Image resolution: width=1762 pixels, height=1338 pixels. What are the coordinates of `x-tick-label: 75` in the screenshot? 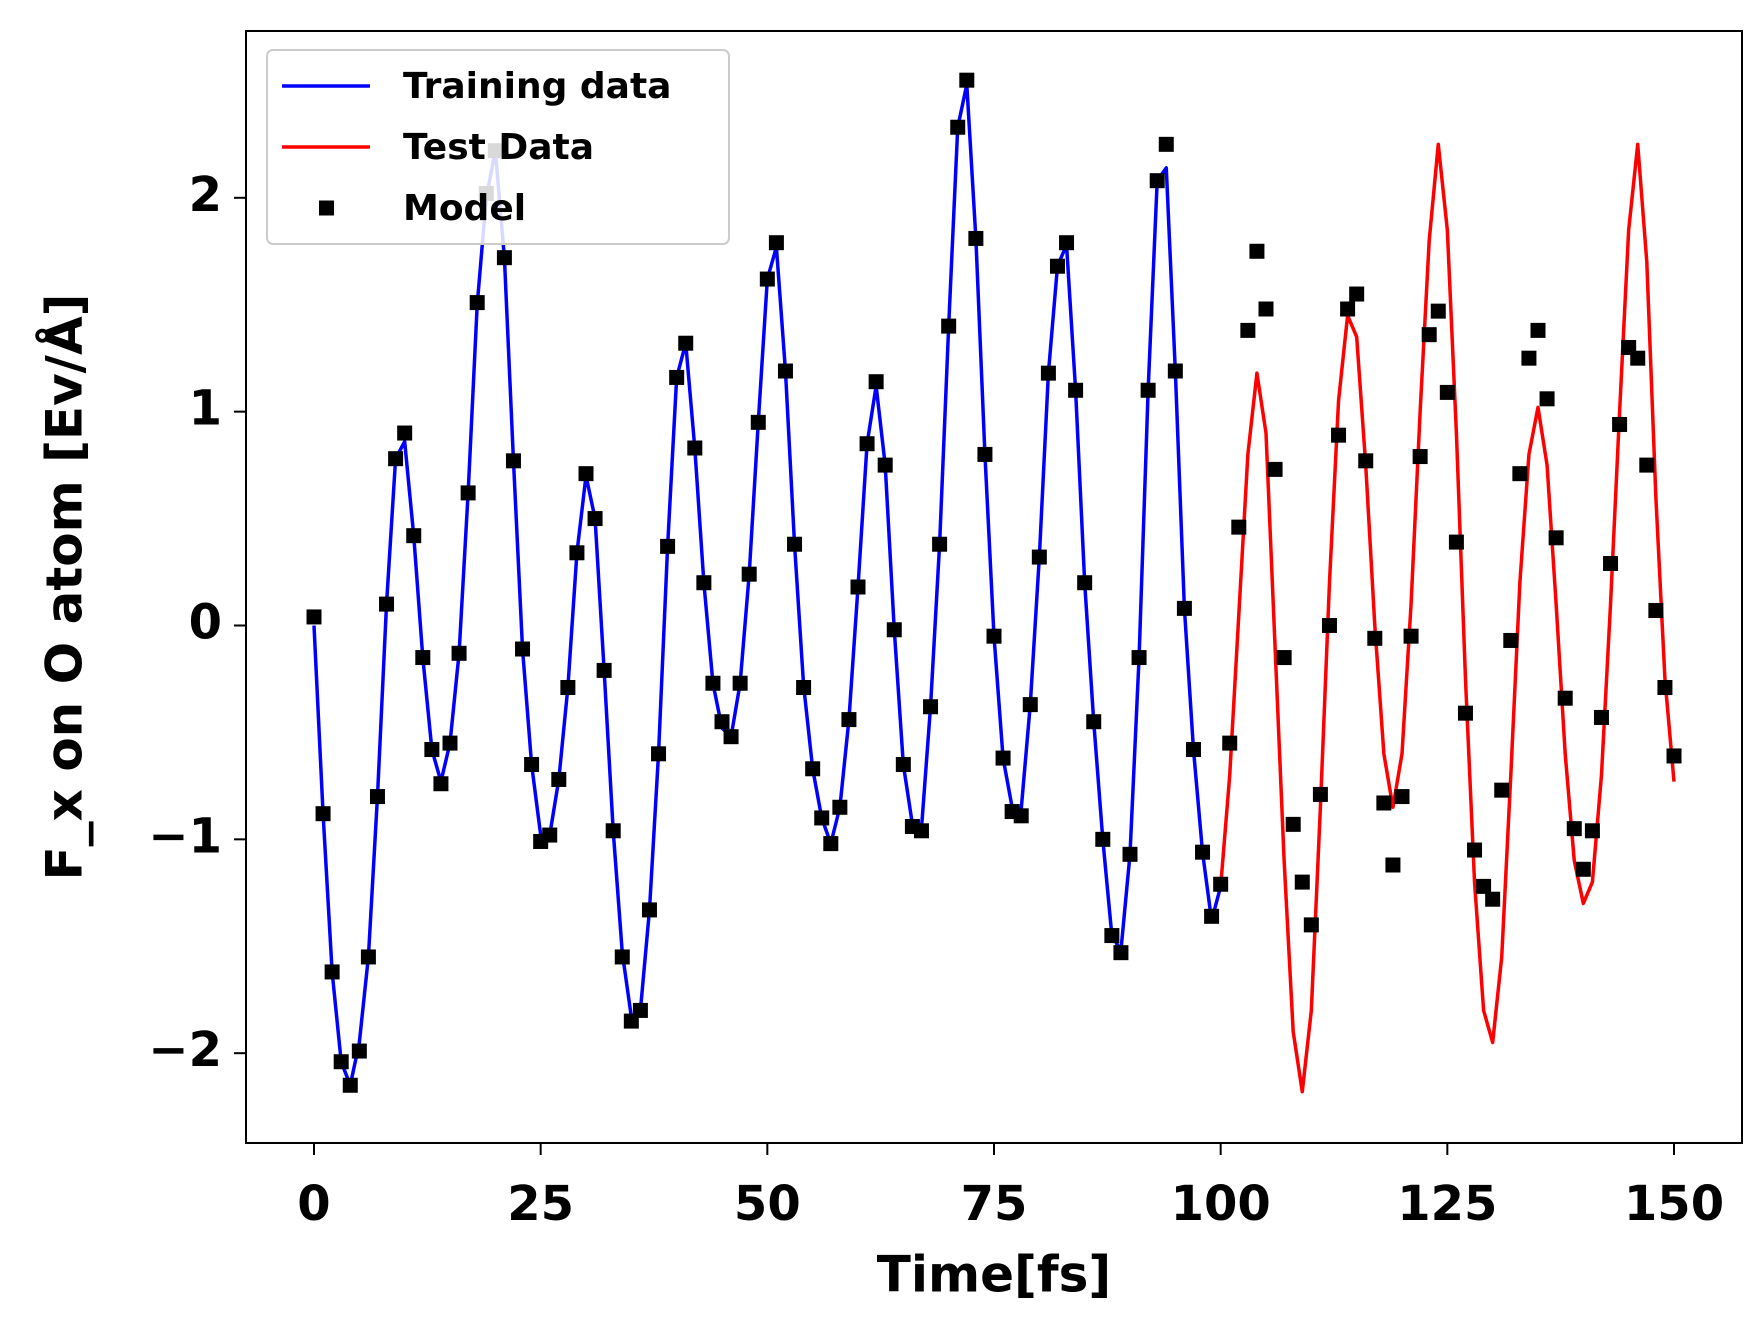 It's located at (994, 1204).